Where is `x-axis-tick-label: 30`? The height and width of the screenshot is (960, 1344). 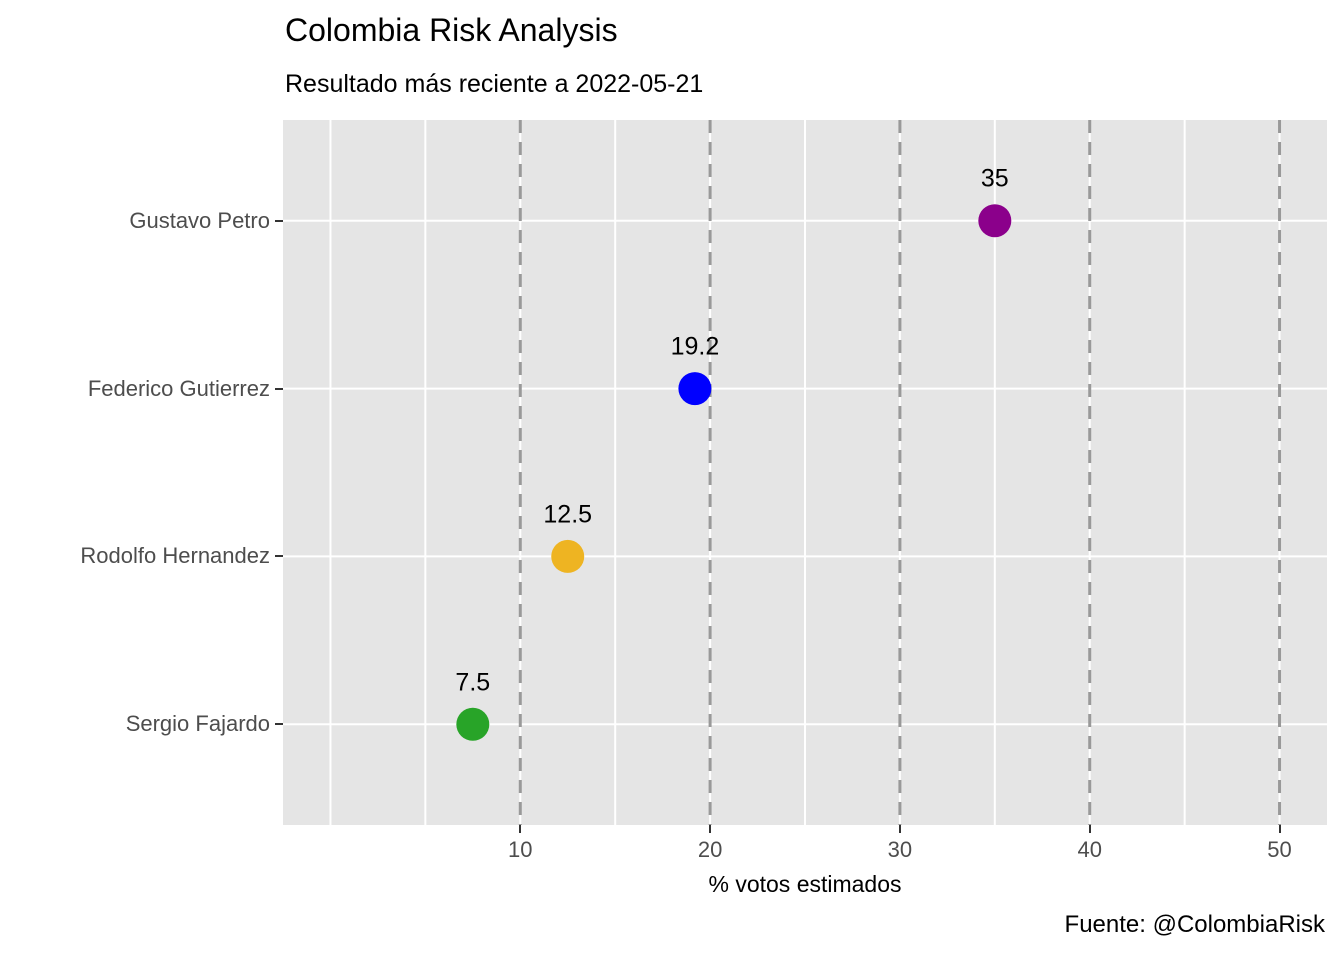 x-axis-tick-label: 30 is located at coordinates (900, 849).